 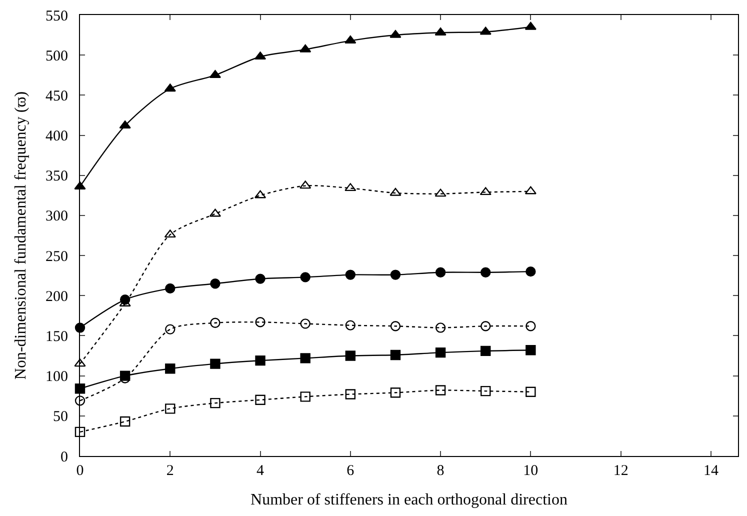 What do you see at coordinates (80, 471) in the screenshot?
I see `x-tick-label: 0` at bounding box center [80, 471].